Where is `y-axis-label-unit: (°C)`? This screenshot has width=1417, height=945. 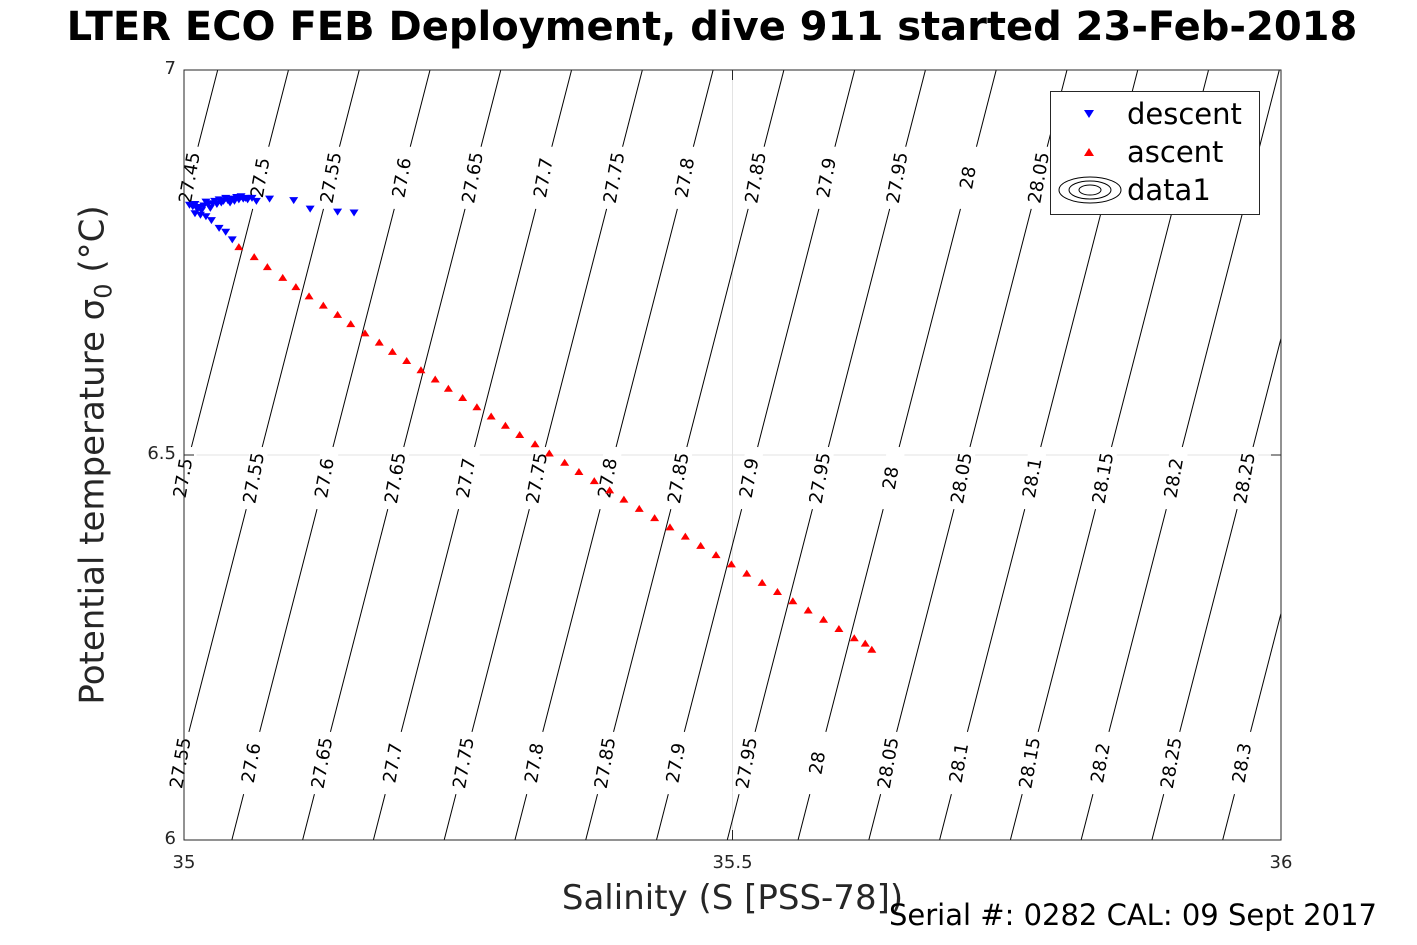
y-axis-label-unit: (°C) is located at coordinates (92, 244).